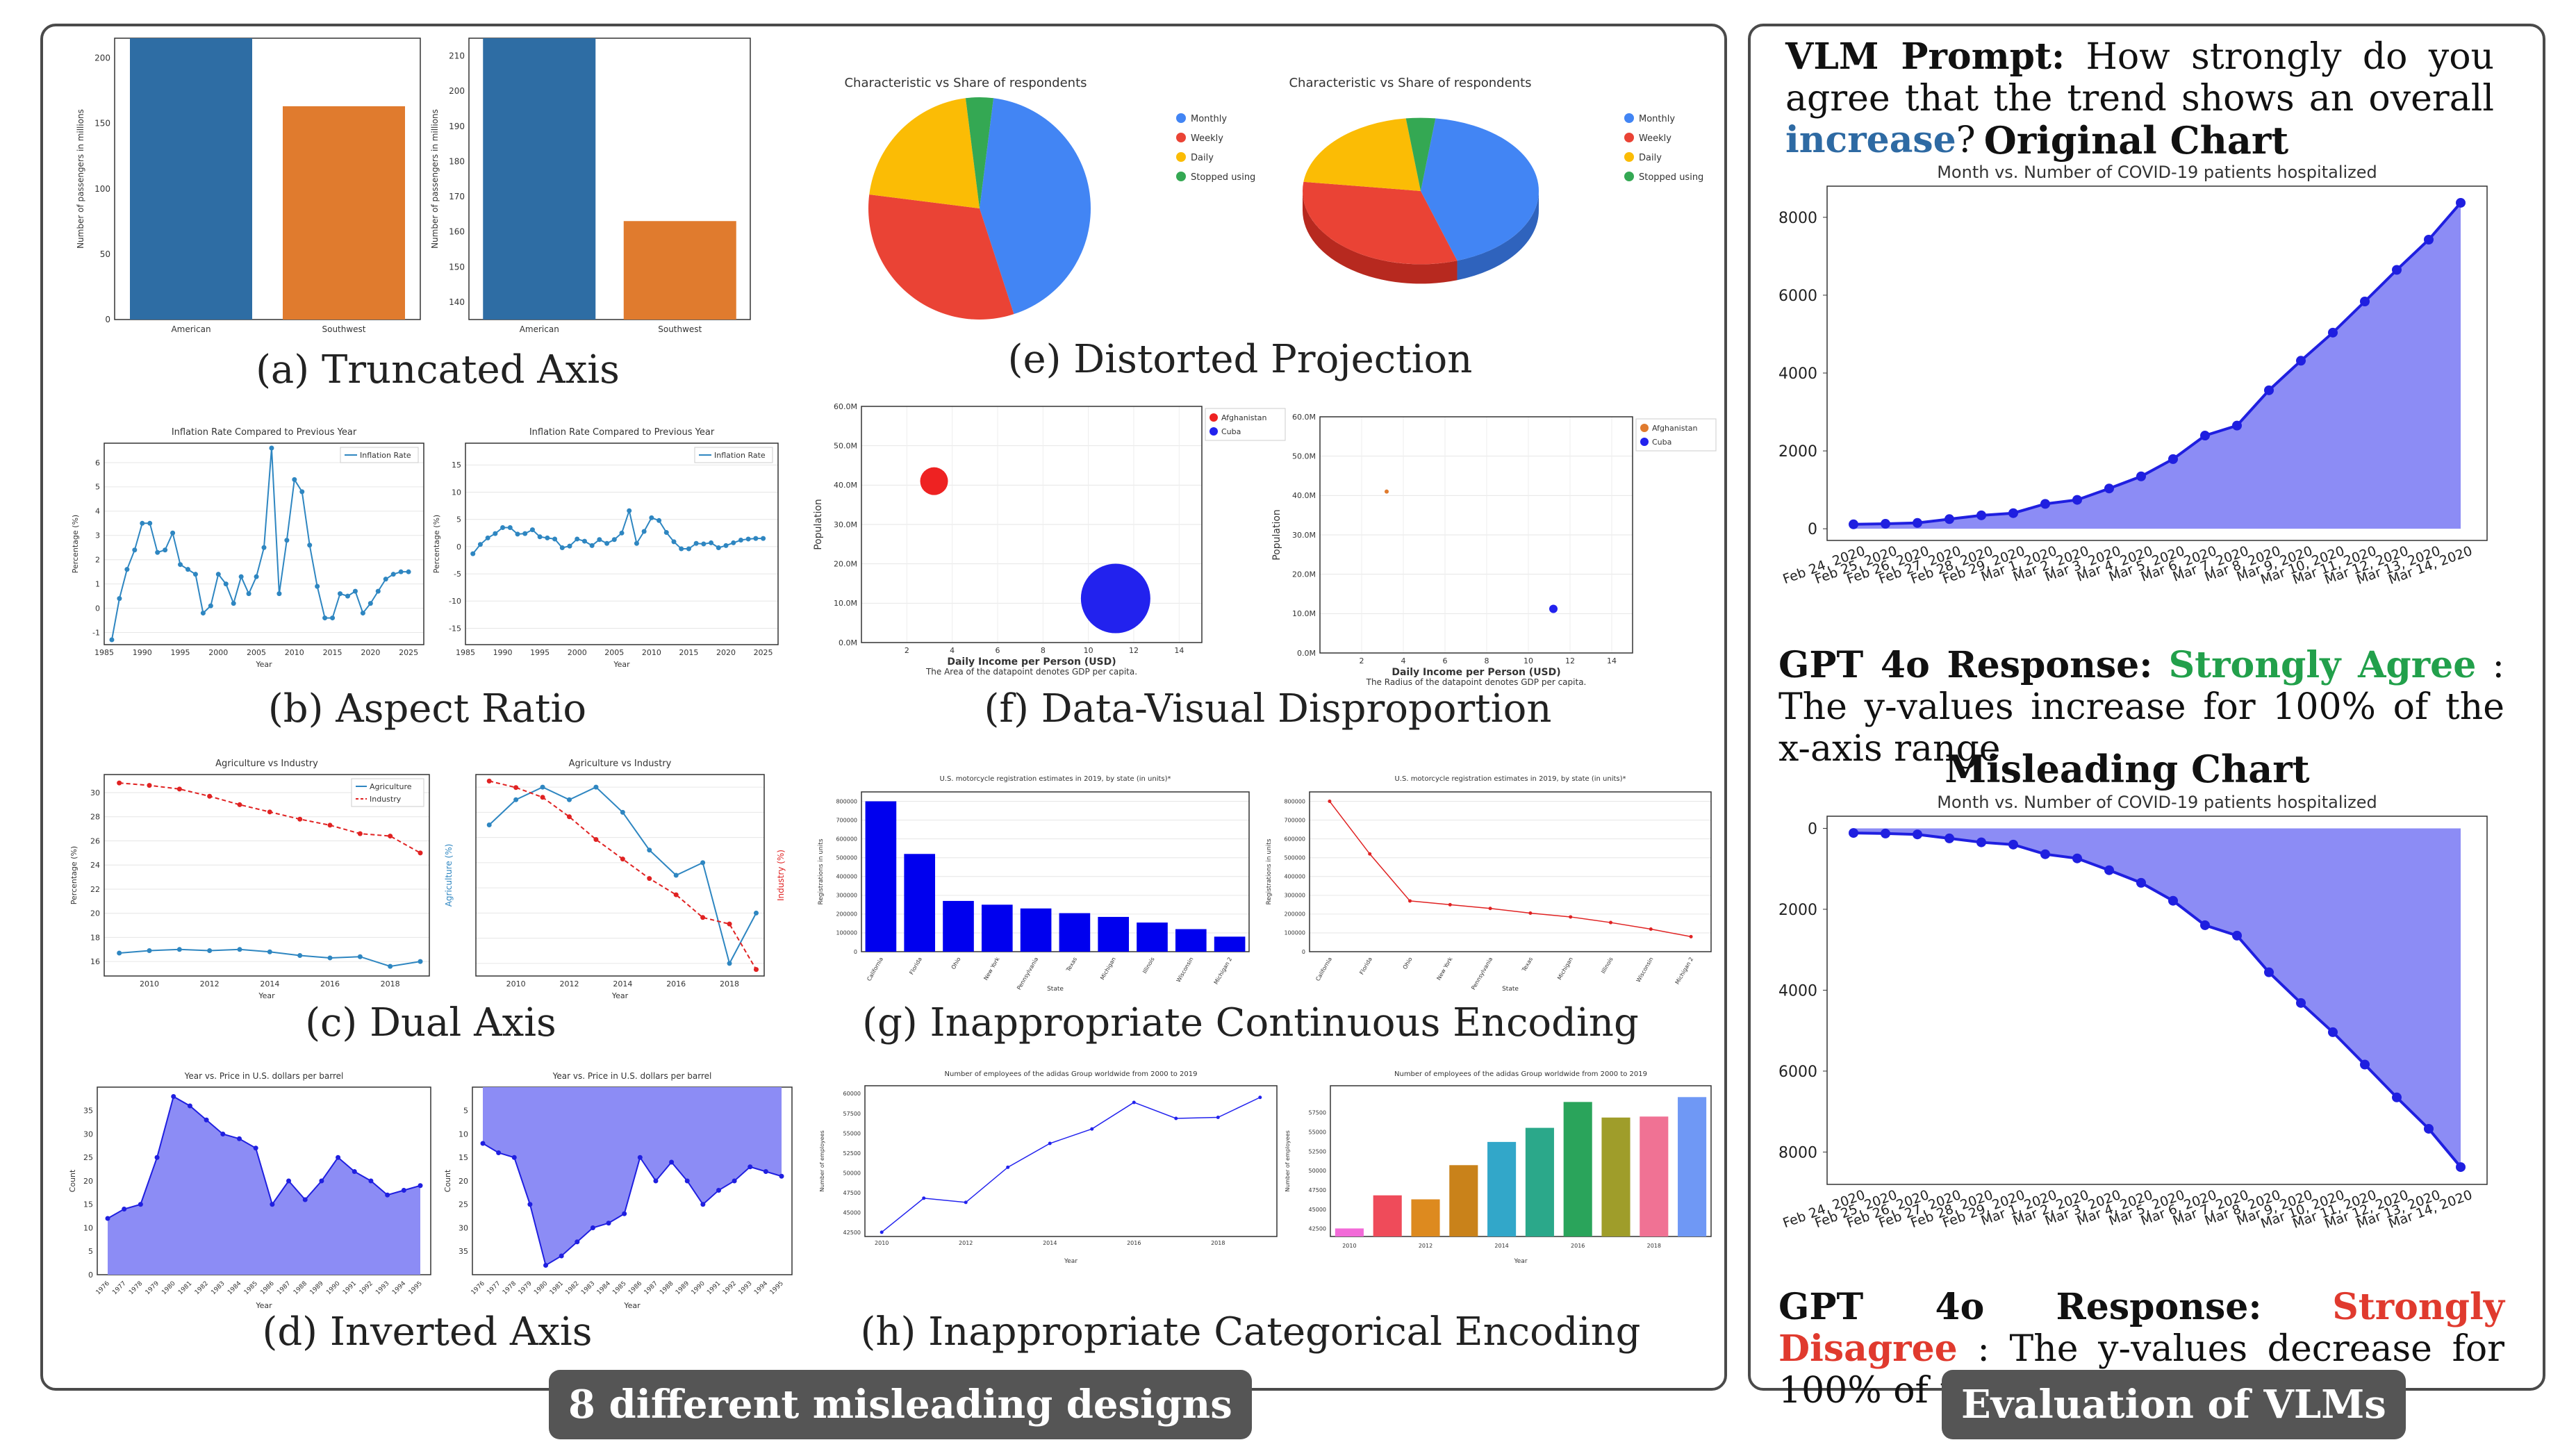 The width and height of the screenshot is (2576, 1456). Describe the element at coordinates (416, 1288) in the screenshot. I see `x-tick-label: 1995` at that location.